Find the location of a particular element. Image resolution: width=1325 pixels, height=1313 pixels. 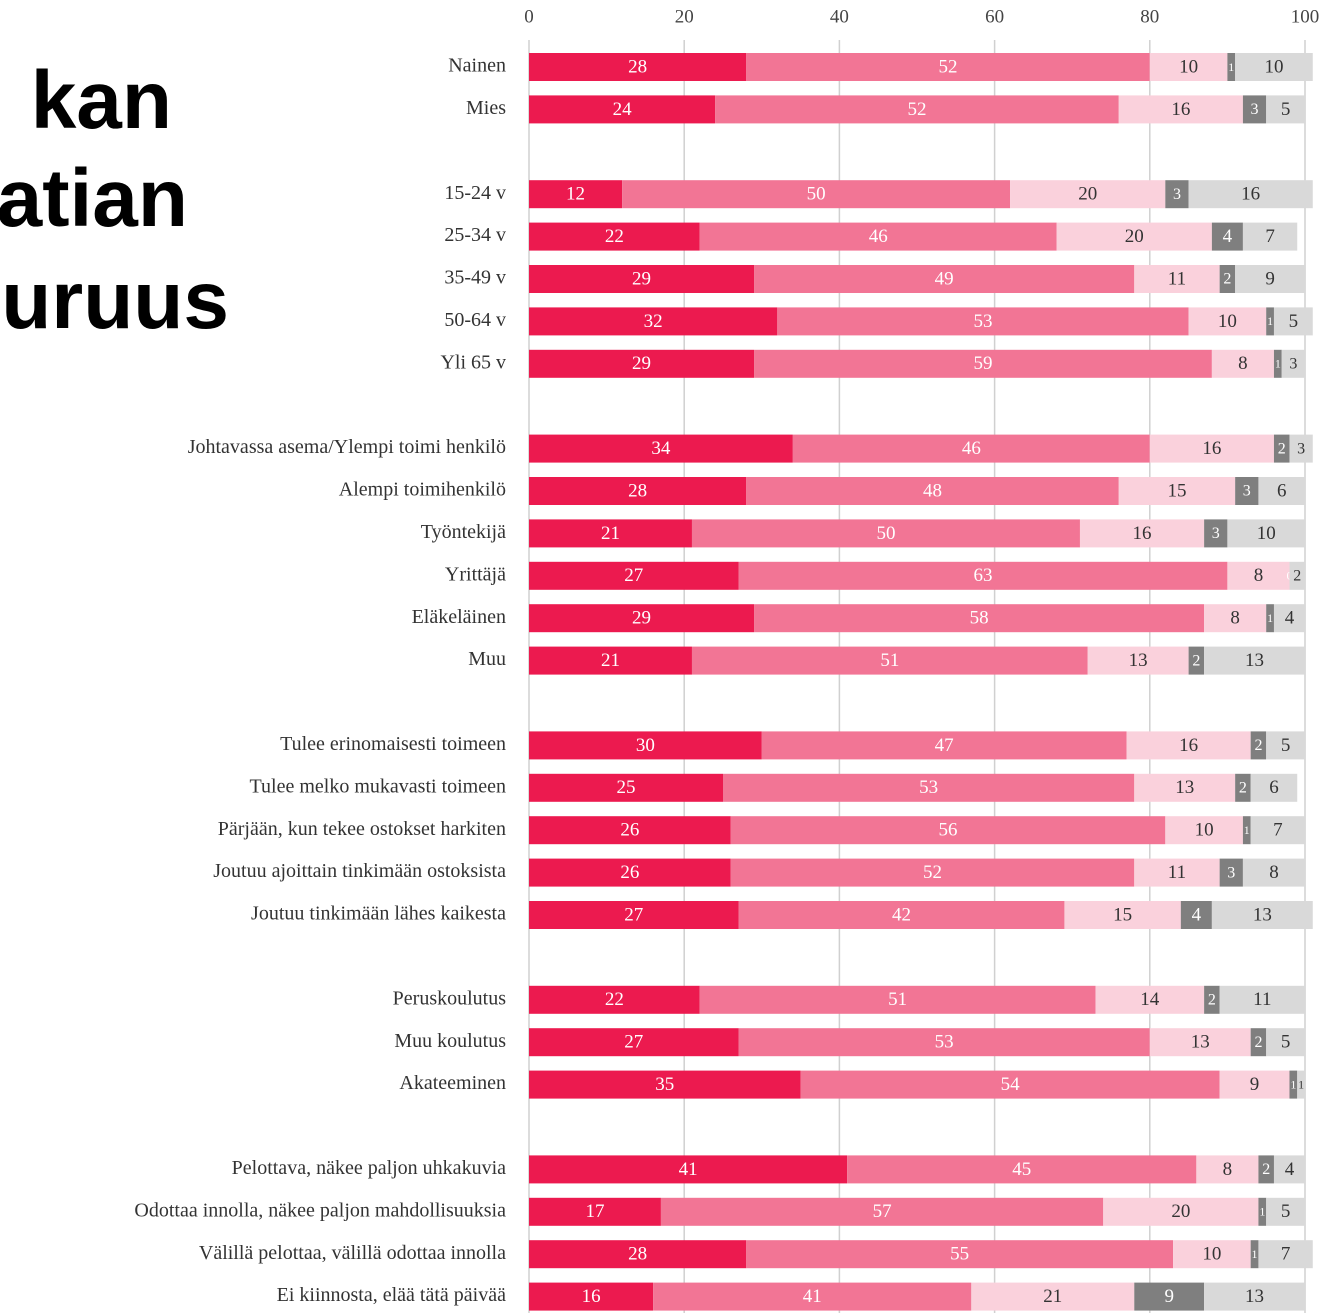

category-label: Muu is located at coordinates (487, 659).